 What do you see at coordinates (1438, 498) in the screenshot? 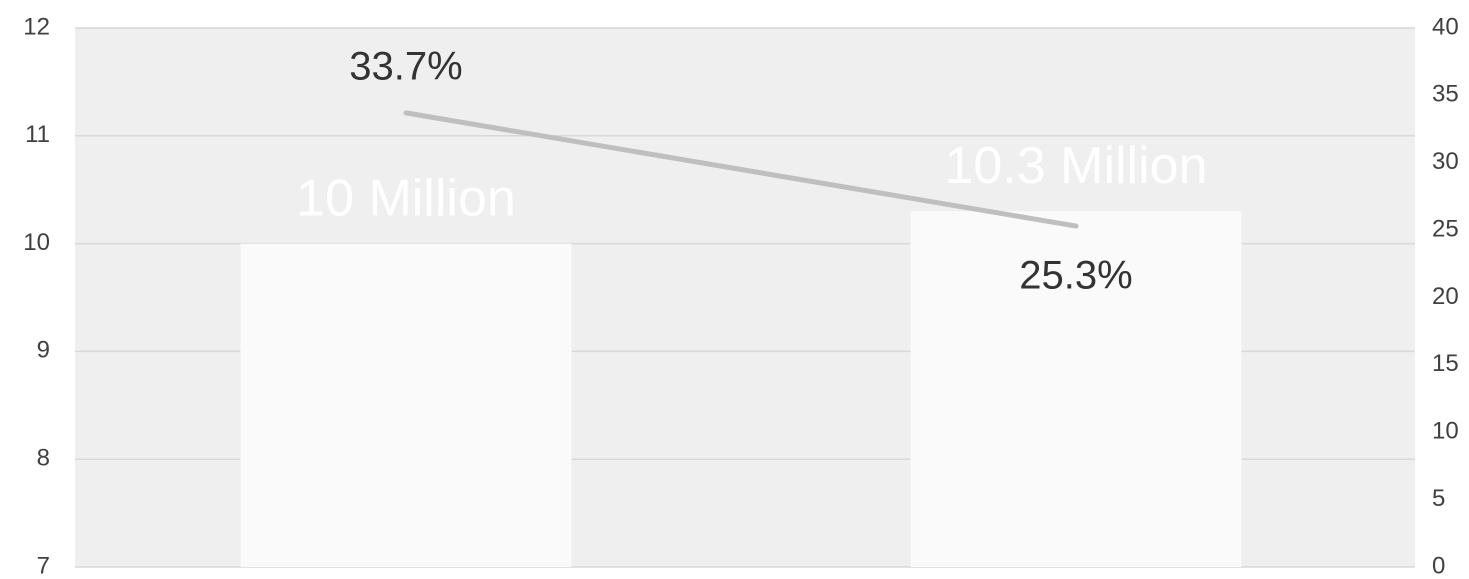
I see `y2-tick-label: 5` at bounding box center [1438, 498].